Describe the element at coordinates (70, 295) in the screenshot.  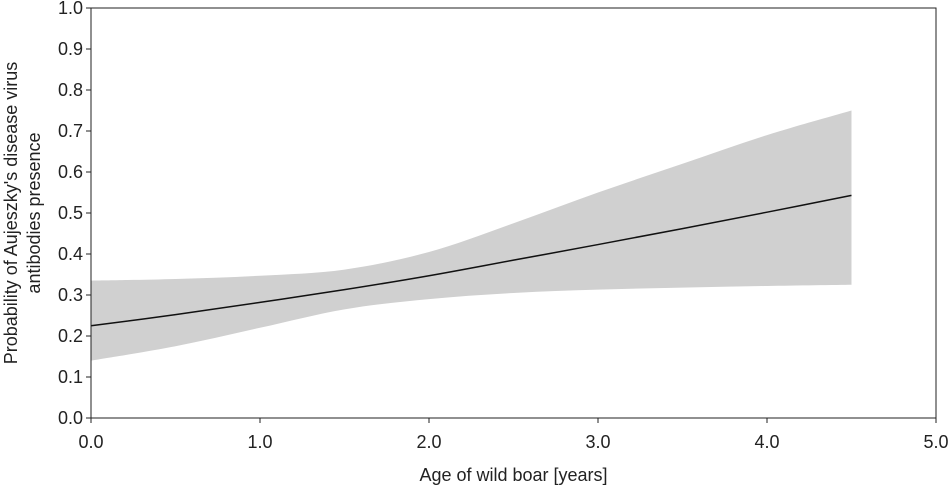
I see `y-tick-label: 0.3` at that location.